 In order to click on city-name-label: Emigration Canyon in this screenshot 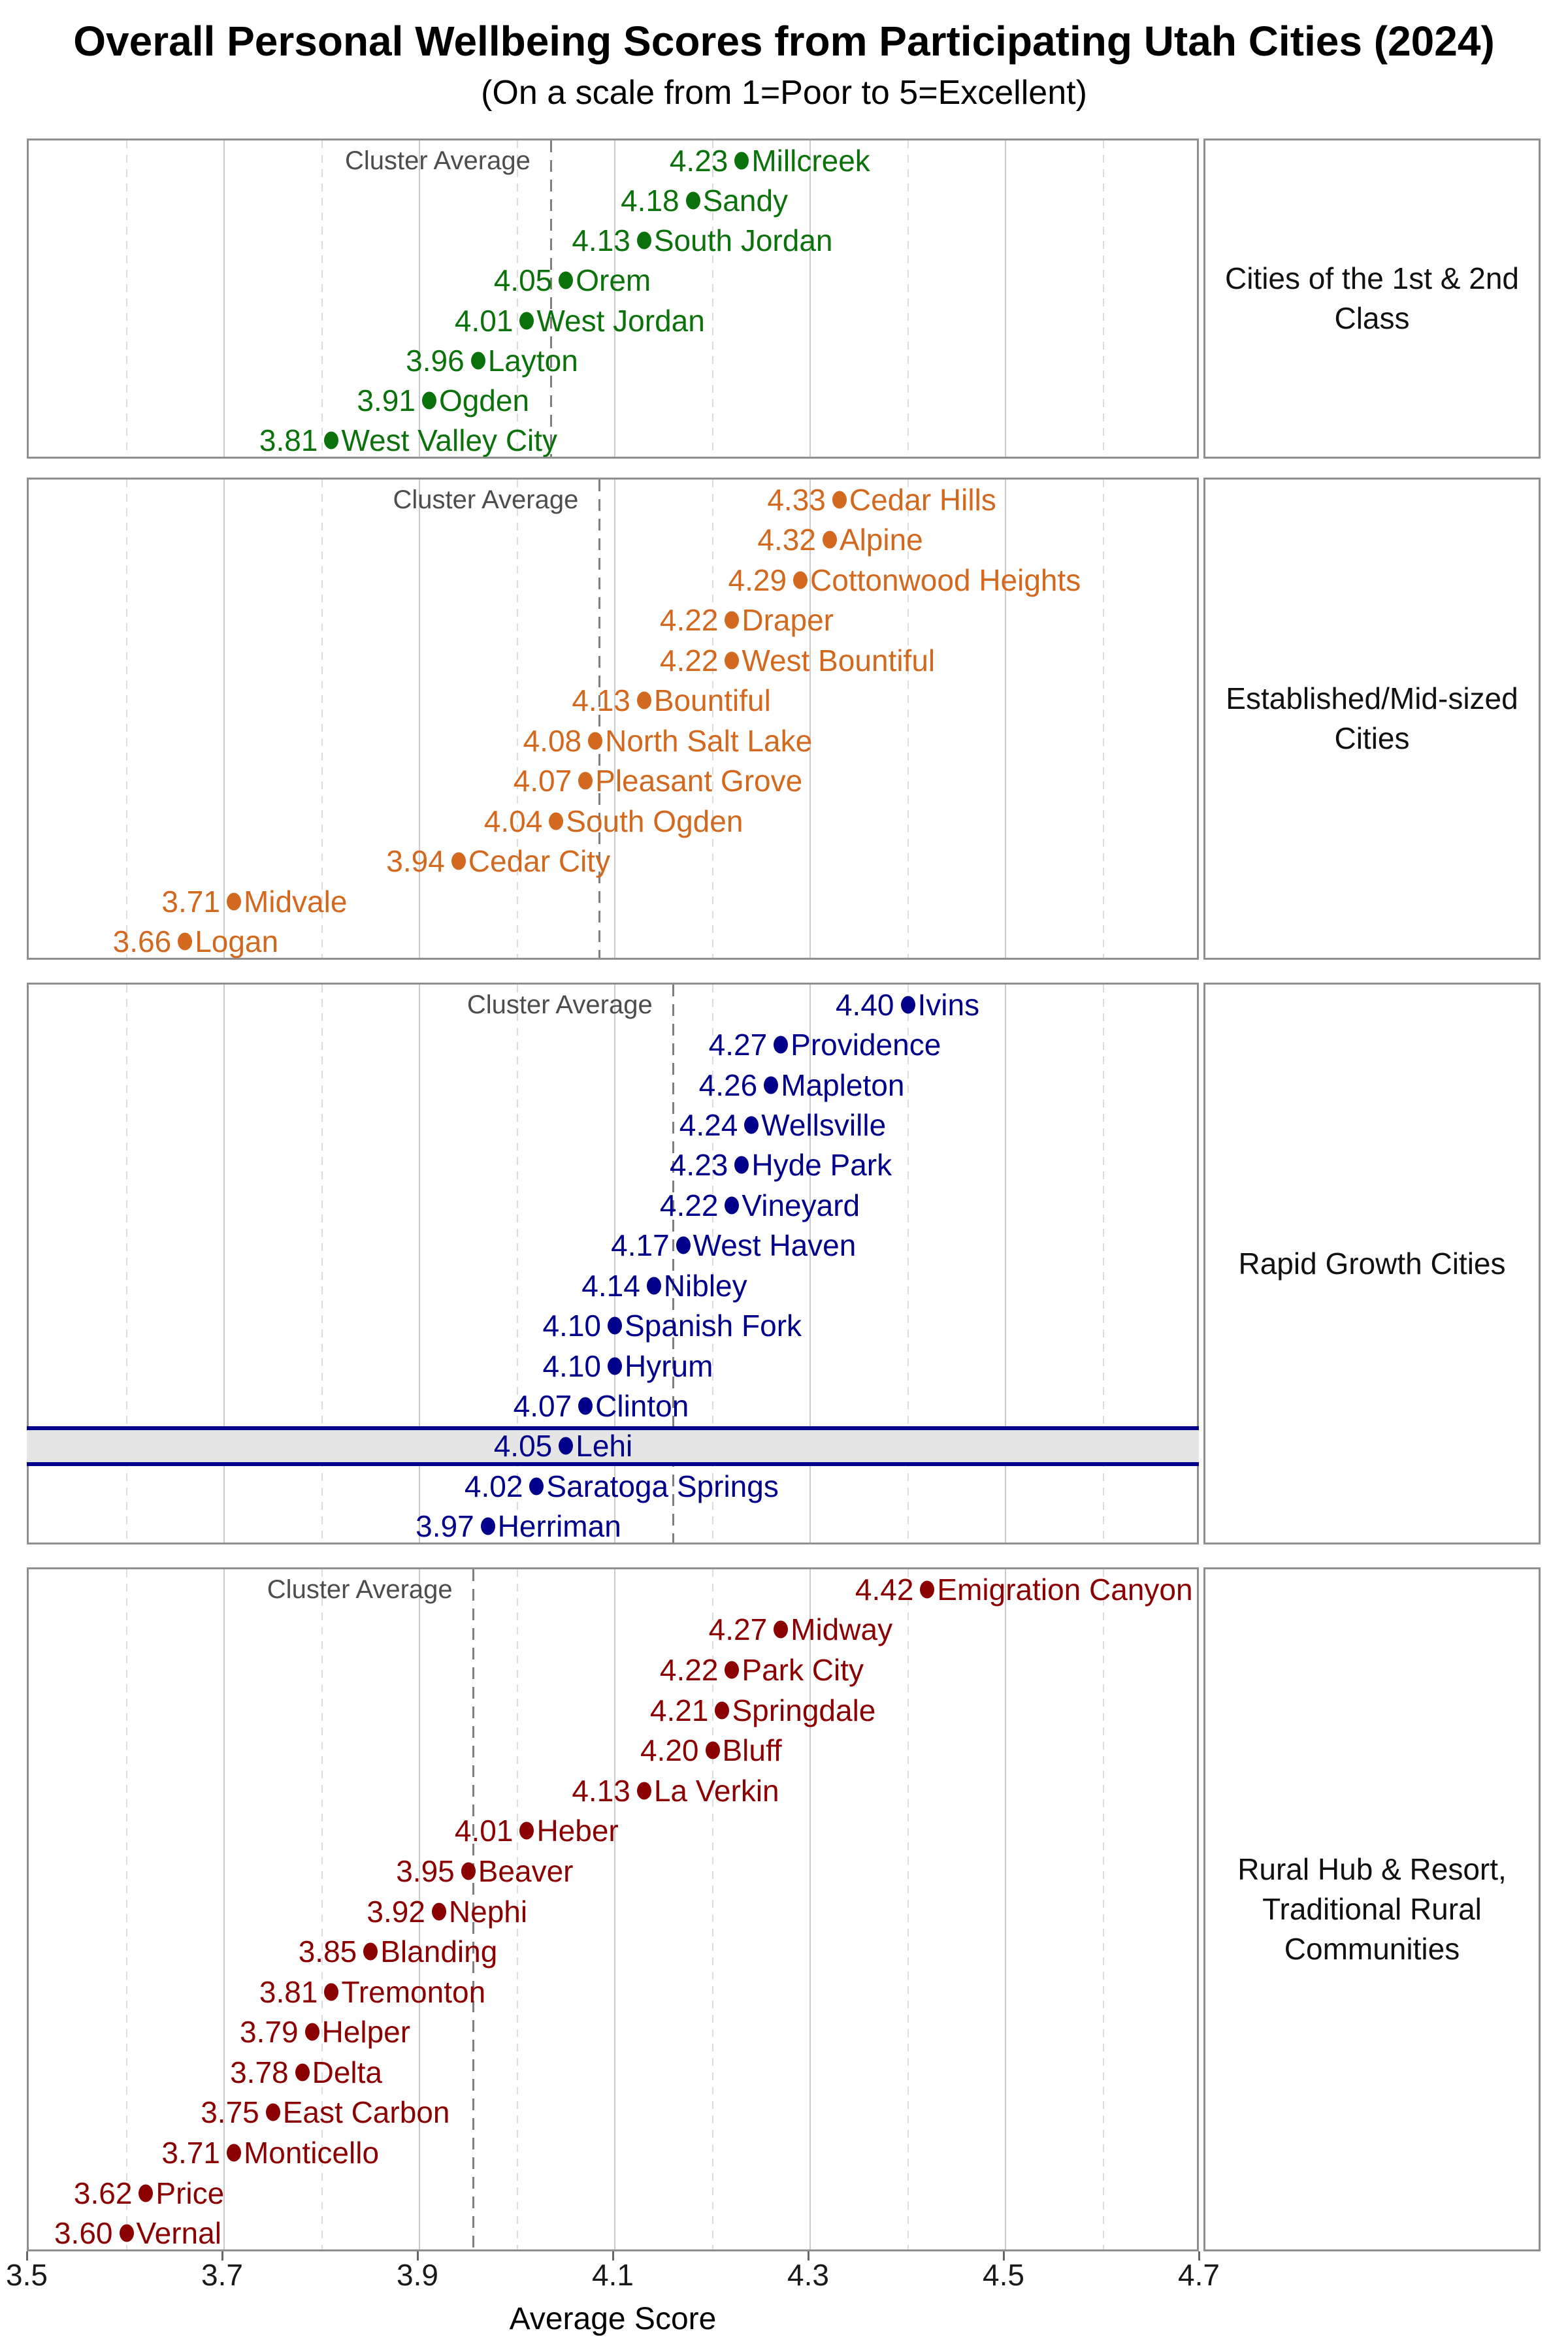, I will do `click(1065, 1589)`.